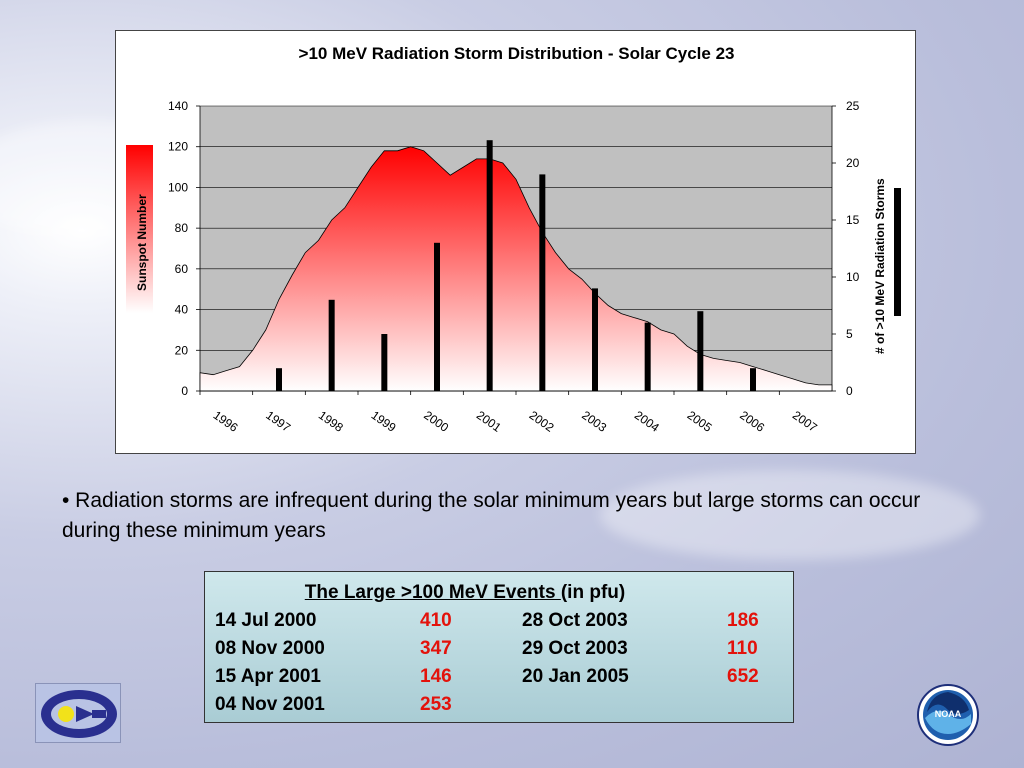 Image resolution: width=1024 pixels, height=768 pixels. I want to click on x-tick-label: 1999, so click(384, 421).